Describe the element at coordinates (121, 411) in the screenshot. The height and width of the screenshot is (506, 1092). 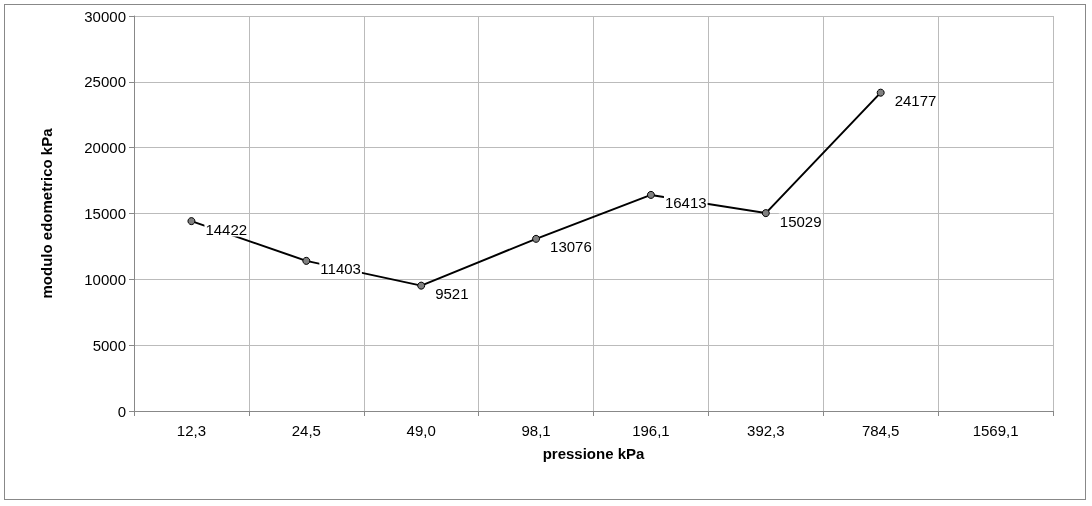
I see `y-tick-label: 0` at that location.